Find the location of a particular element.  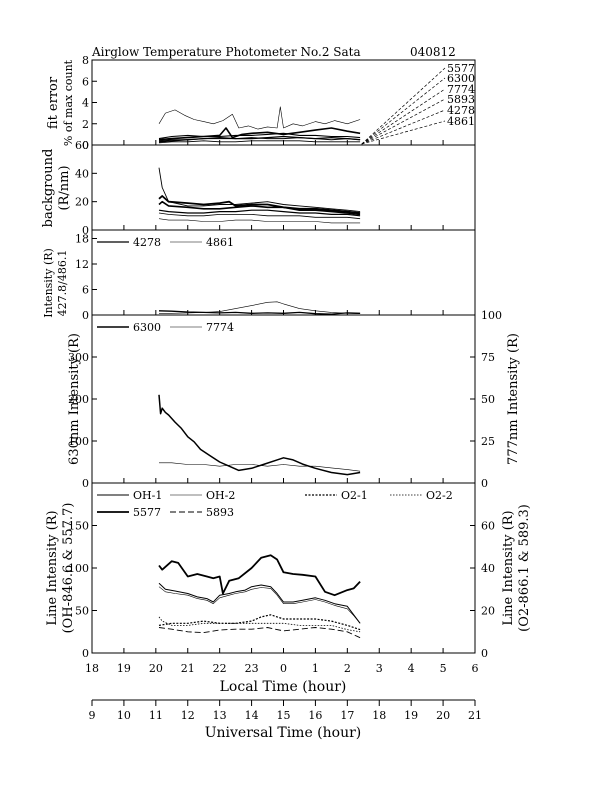

universal-time-tick-label: 11 is located at coordinates (156, 715).